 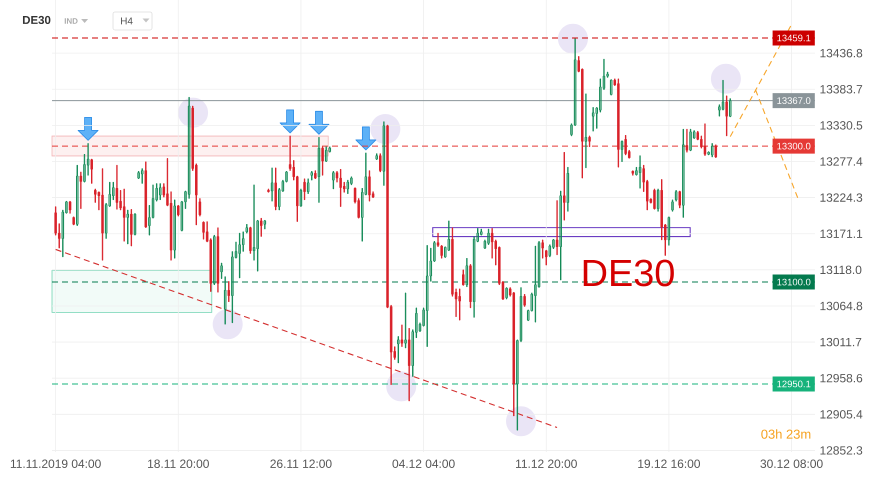 I want to click on y-tick-label: 13064.8, so click(x=841, y=306).